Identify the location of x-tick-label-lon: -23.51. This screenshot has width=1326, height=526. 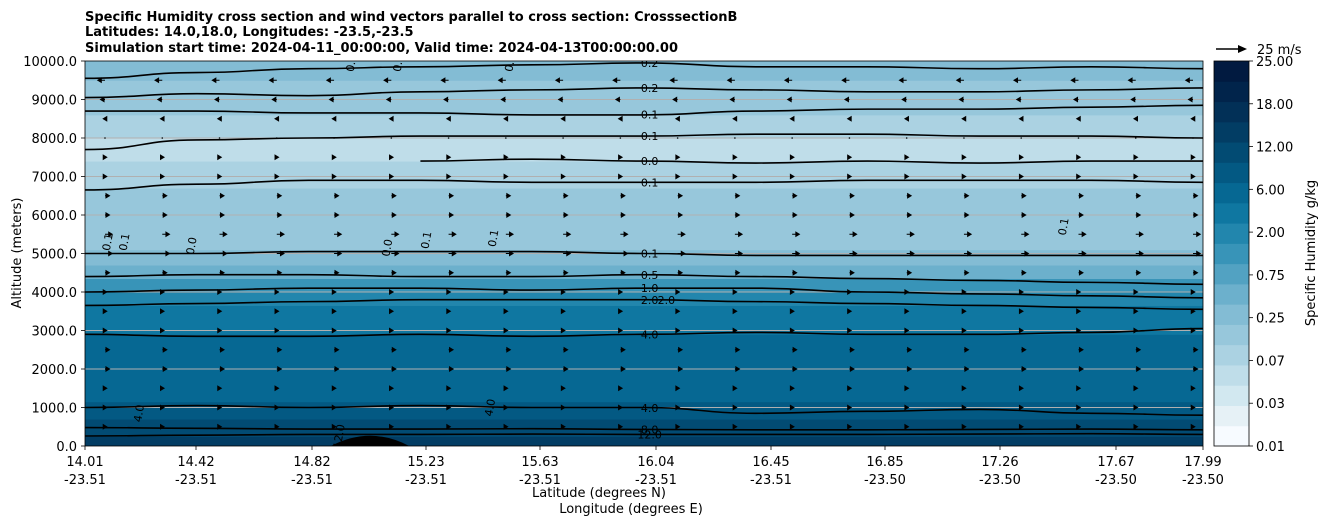
(656, 480).